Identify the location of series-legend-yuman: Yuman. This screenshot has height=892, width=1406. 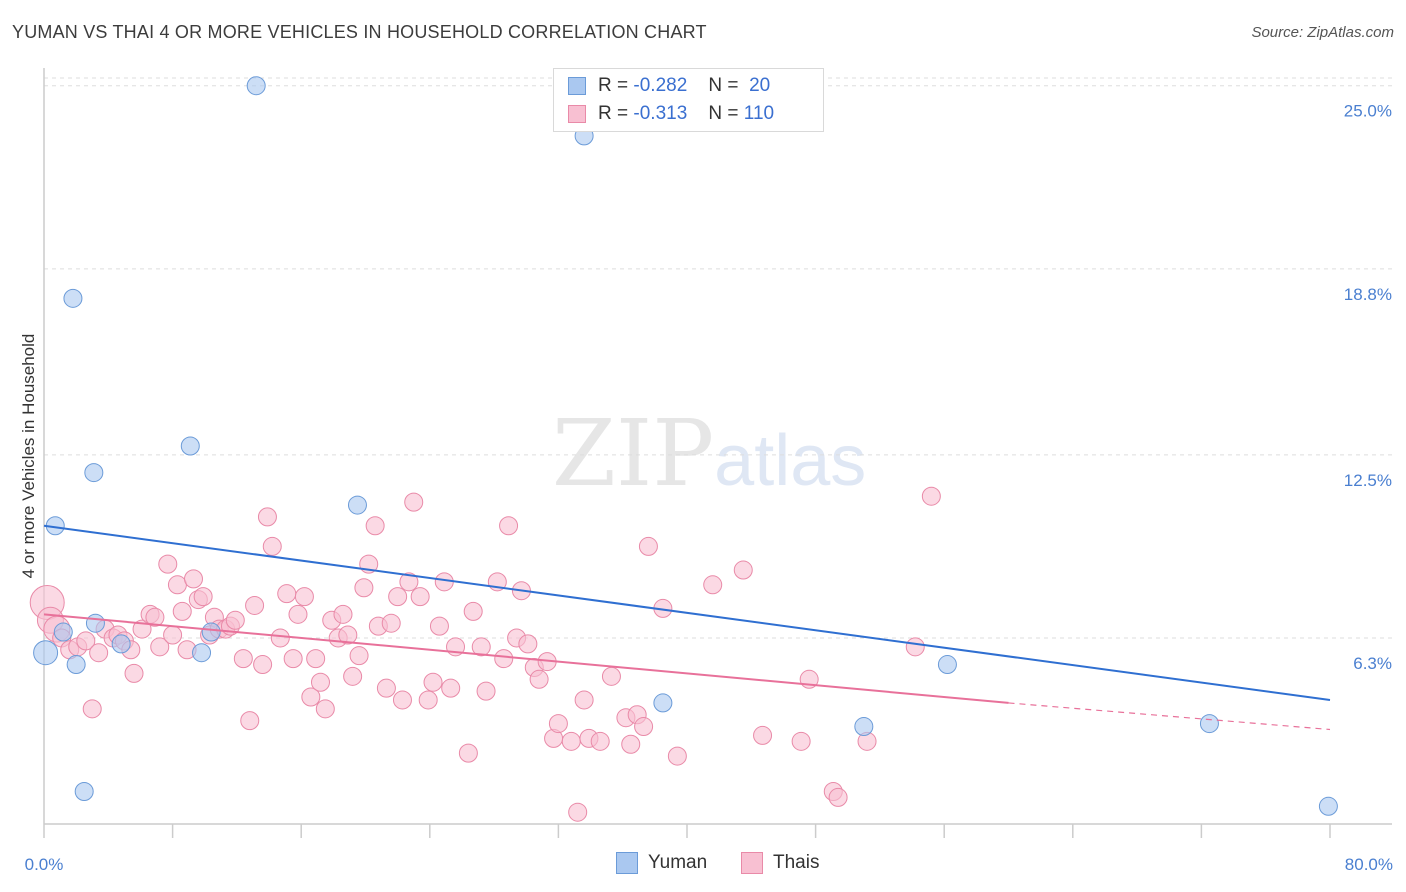
(661, 863).